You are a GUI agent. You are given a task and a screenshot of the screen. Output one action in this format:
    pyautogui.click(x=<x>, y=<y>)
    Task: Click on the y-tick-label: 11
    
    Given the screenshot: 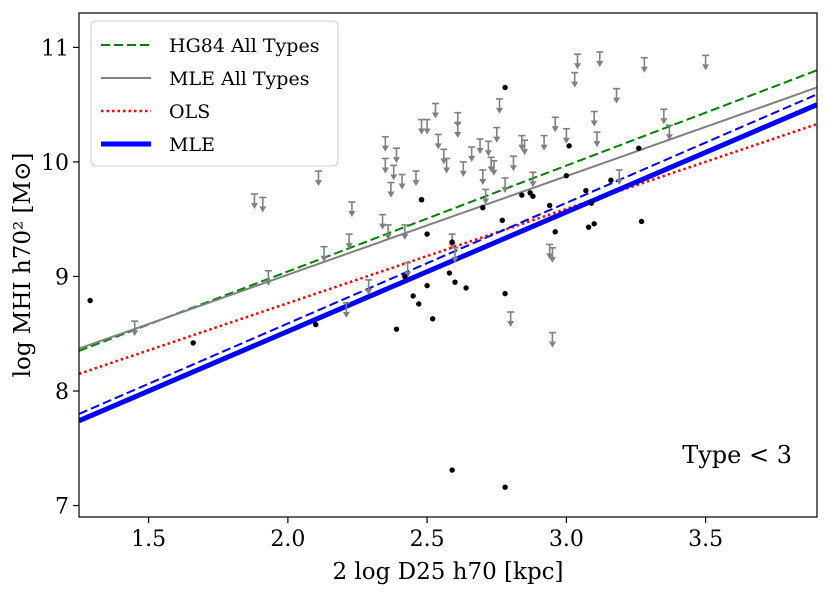 What is the action you would take?
    pyautogui.click(x=55, y=48)
    